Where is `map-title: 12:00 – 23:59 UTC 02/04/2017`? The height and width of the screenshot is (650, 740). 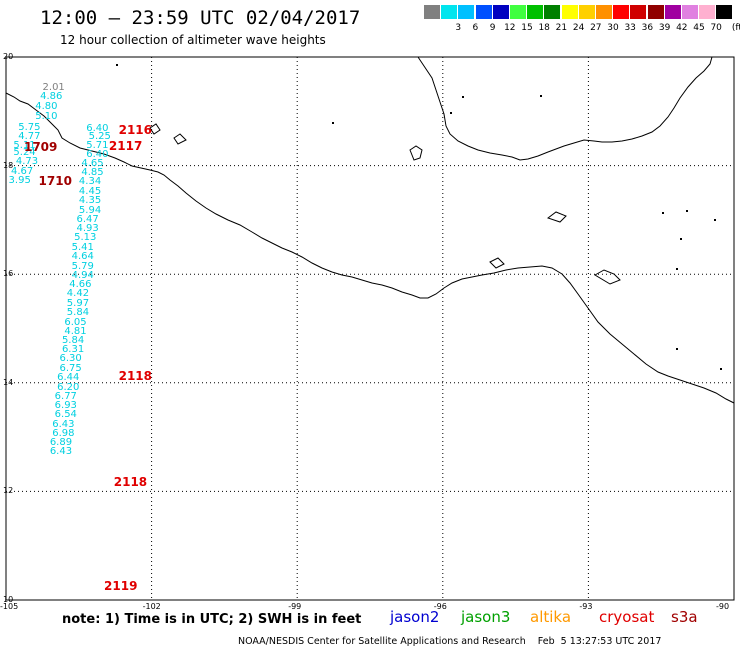 map-title: 12:00 – 23:59 UTC 02/04/2017 is located at coordinates (200, 18).